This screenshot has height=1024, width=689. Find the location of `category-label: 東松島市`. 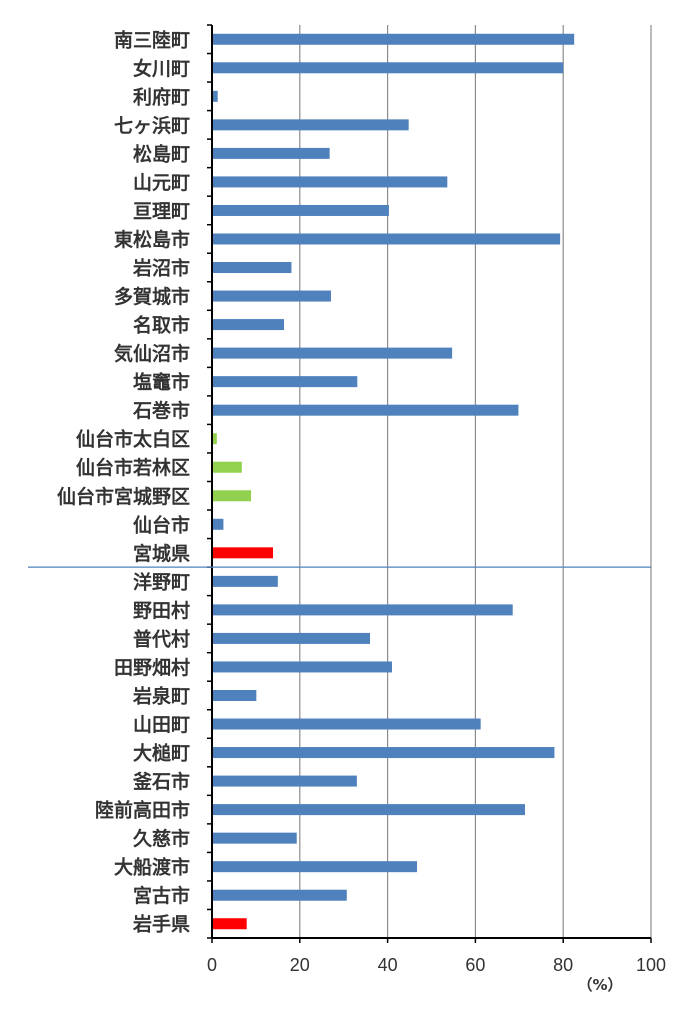

category-label: 東松島市 is located at coordinates (152, 239).